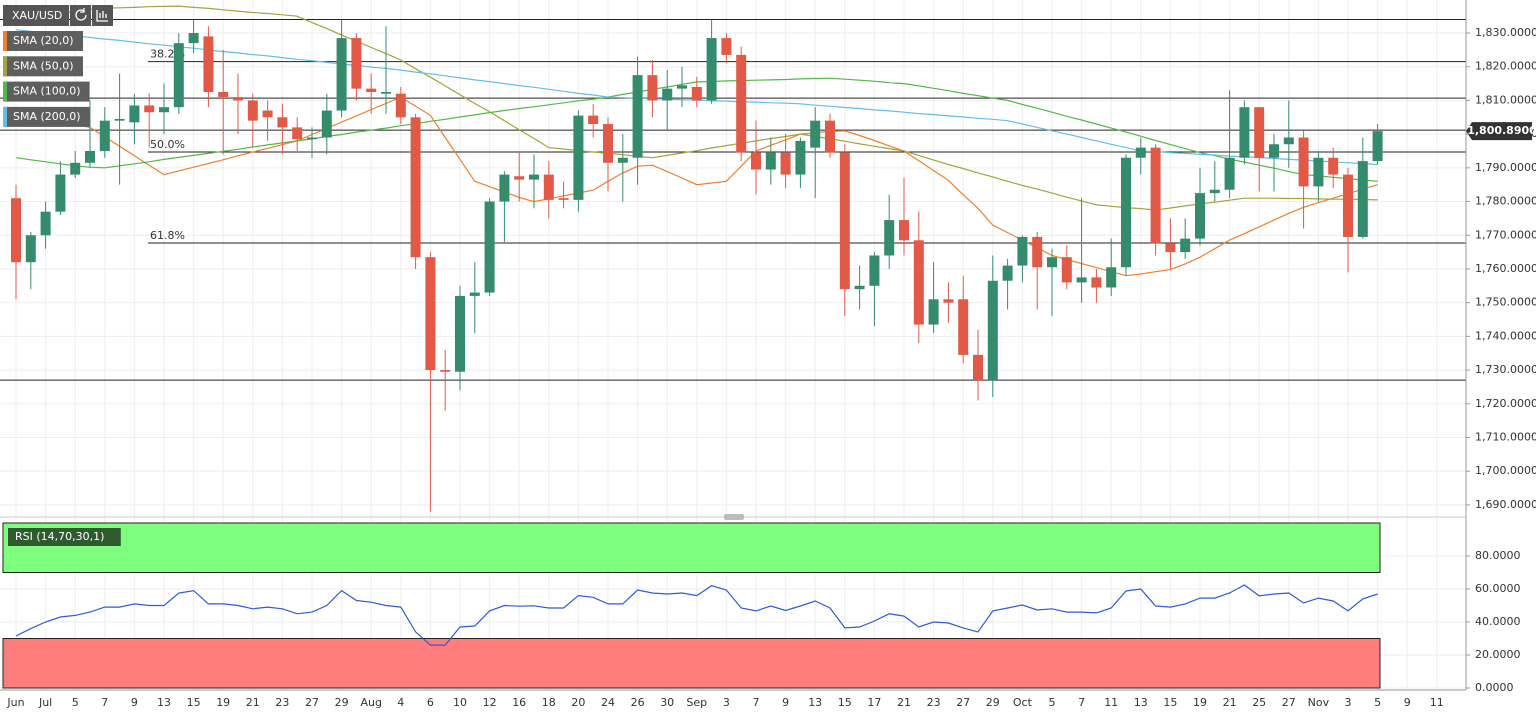  What do you see at coordinates (1505, 302) in the screenshot?
I see `y-tick-label: 1,750.0000` at bounding box center [1505, 302].